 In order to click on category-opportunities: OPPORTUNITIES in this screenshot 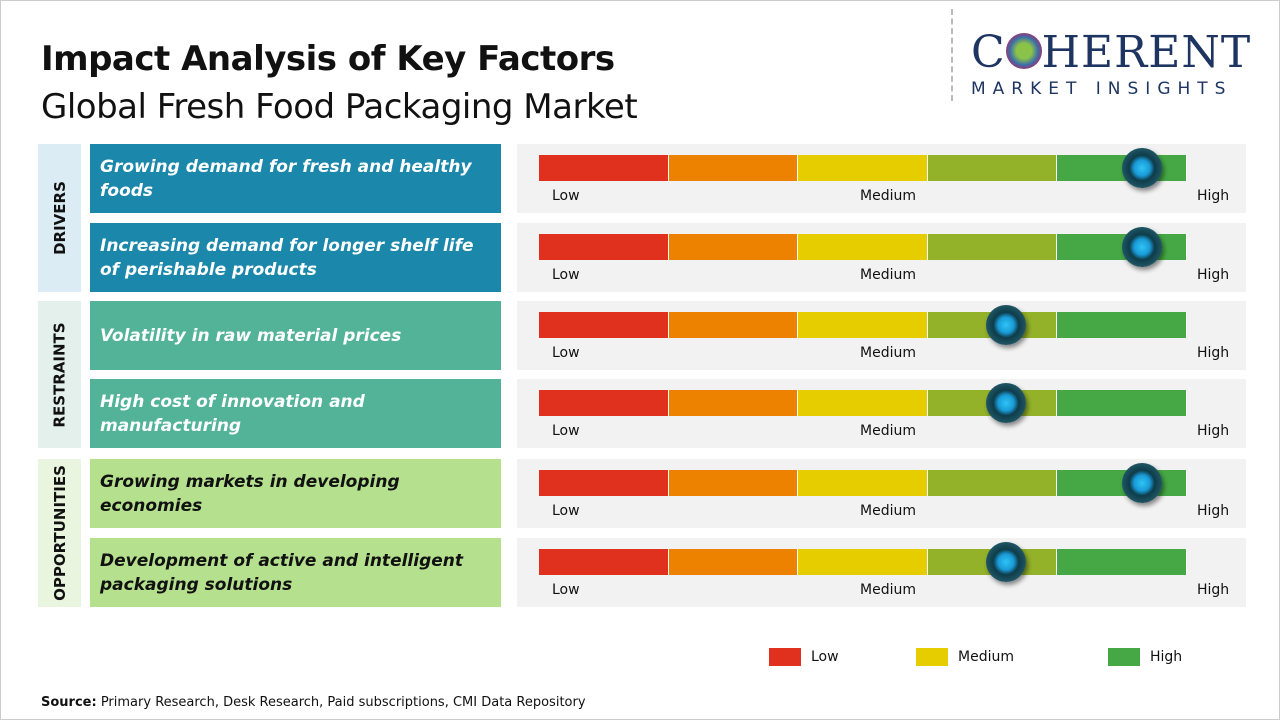, I will do `click(59, 533)`.